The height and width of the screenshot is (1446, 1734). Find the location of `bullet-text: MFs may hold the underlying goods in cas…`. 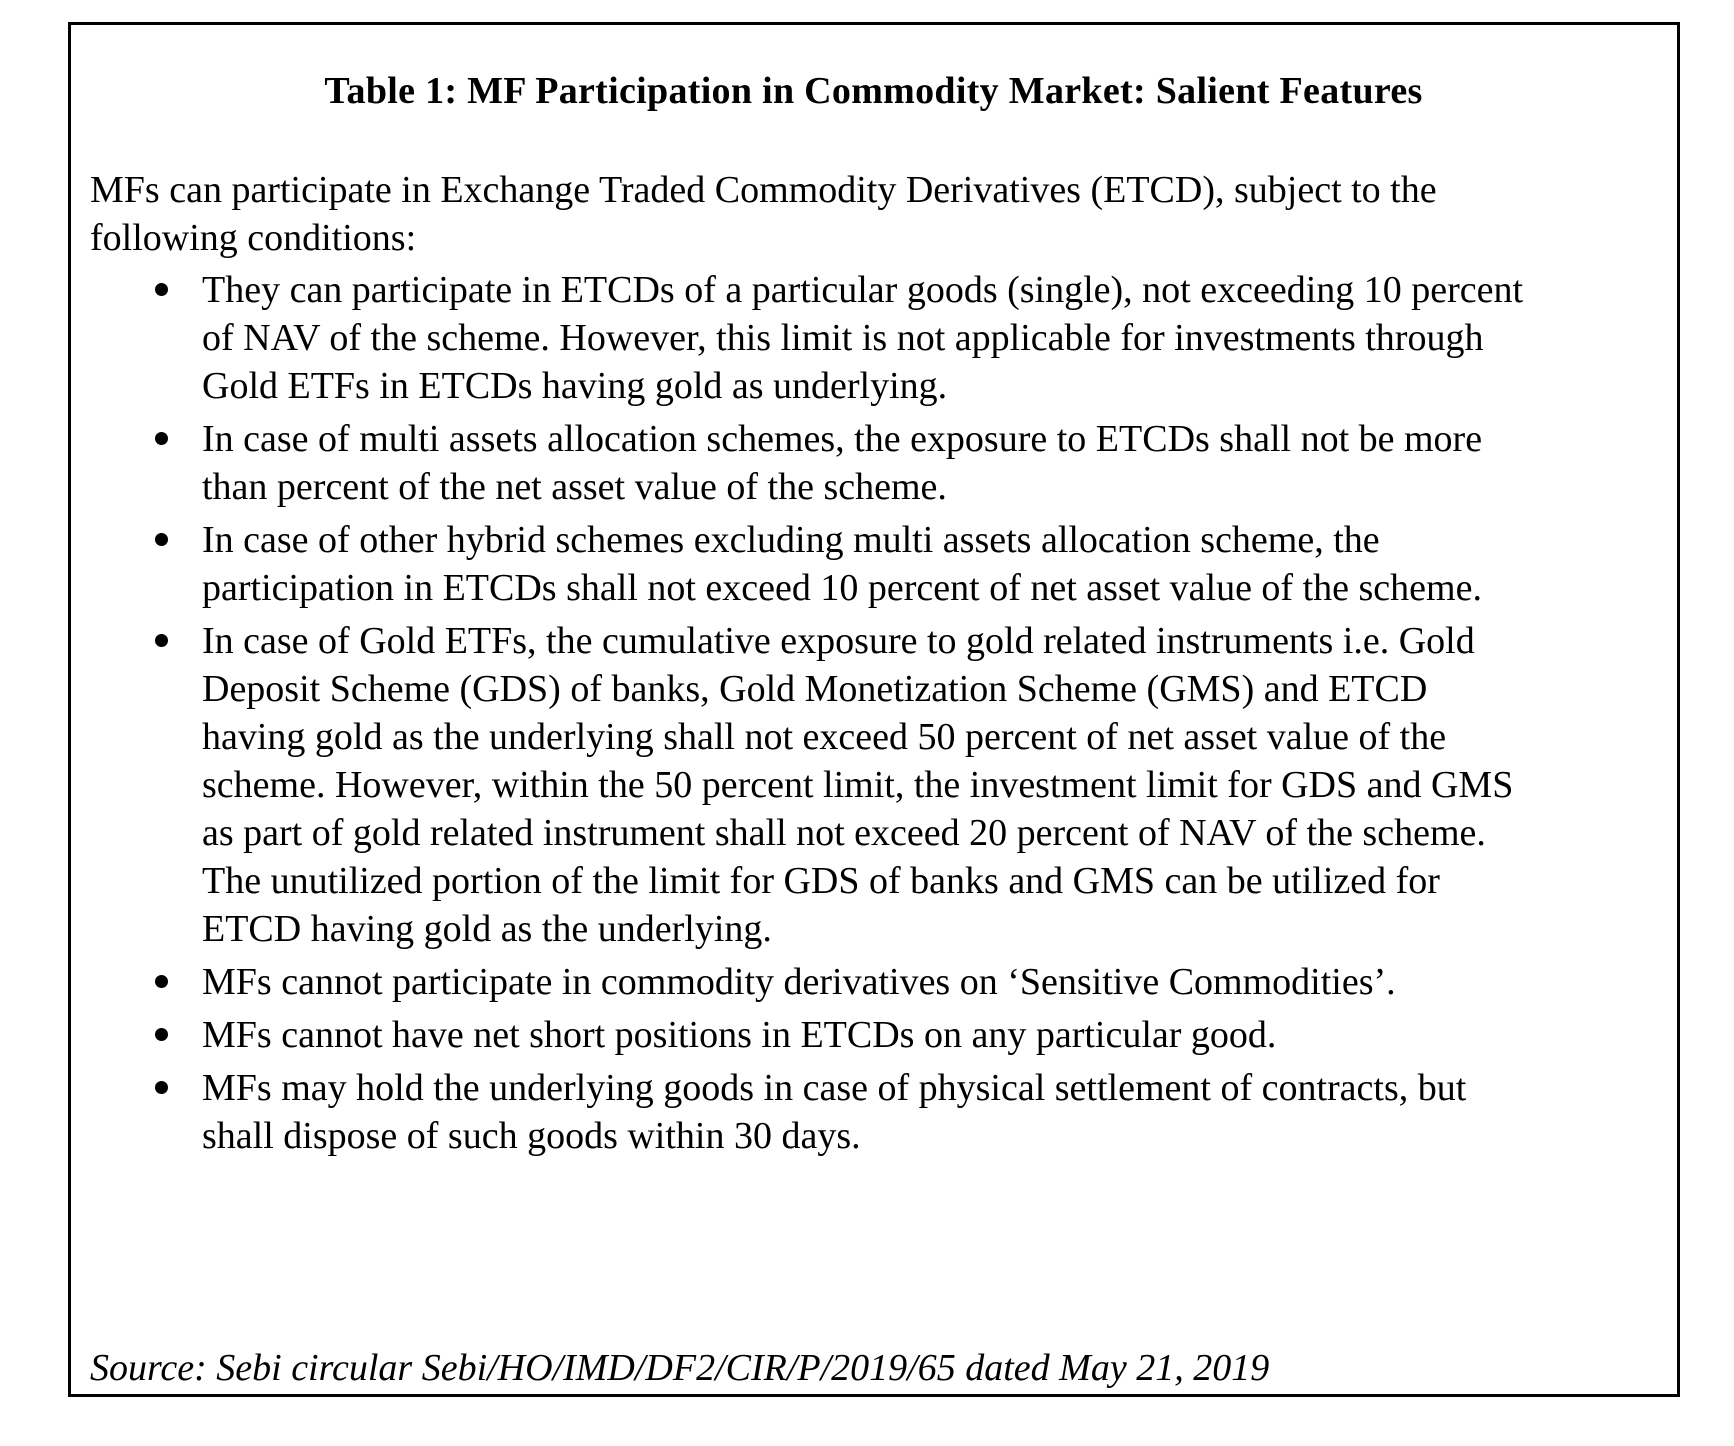

bullet-text: MFs may hold the underlying goods in cas… is located at coordinates (834, 1112).